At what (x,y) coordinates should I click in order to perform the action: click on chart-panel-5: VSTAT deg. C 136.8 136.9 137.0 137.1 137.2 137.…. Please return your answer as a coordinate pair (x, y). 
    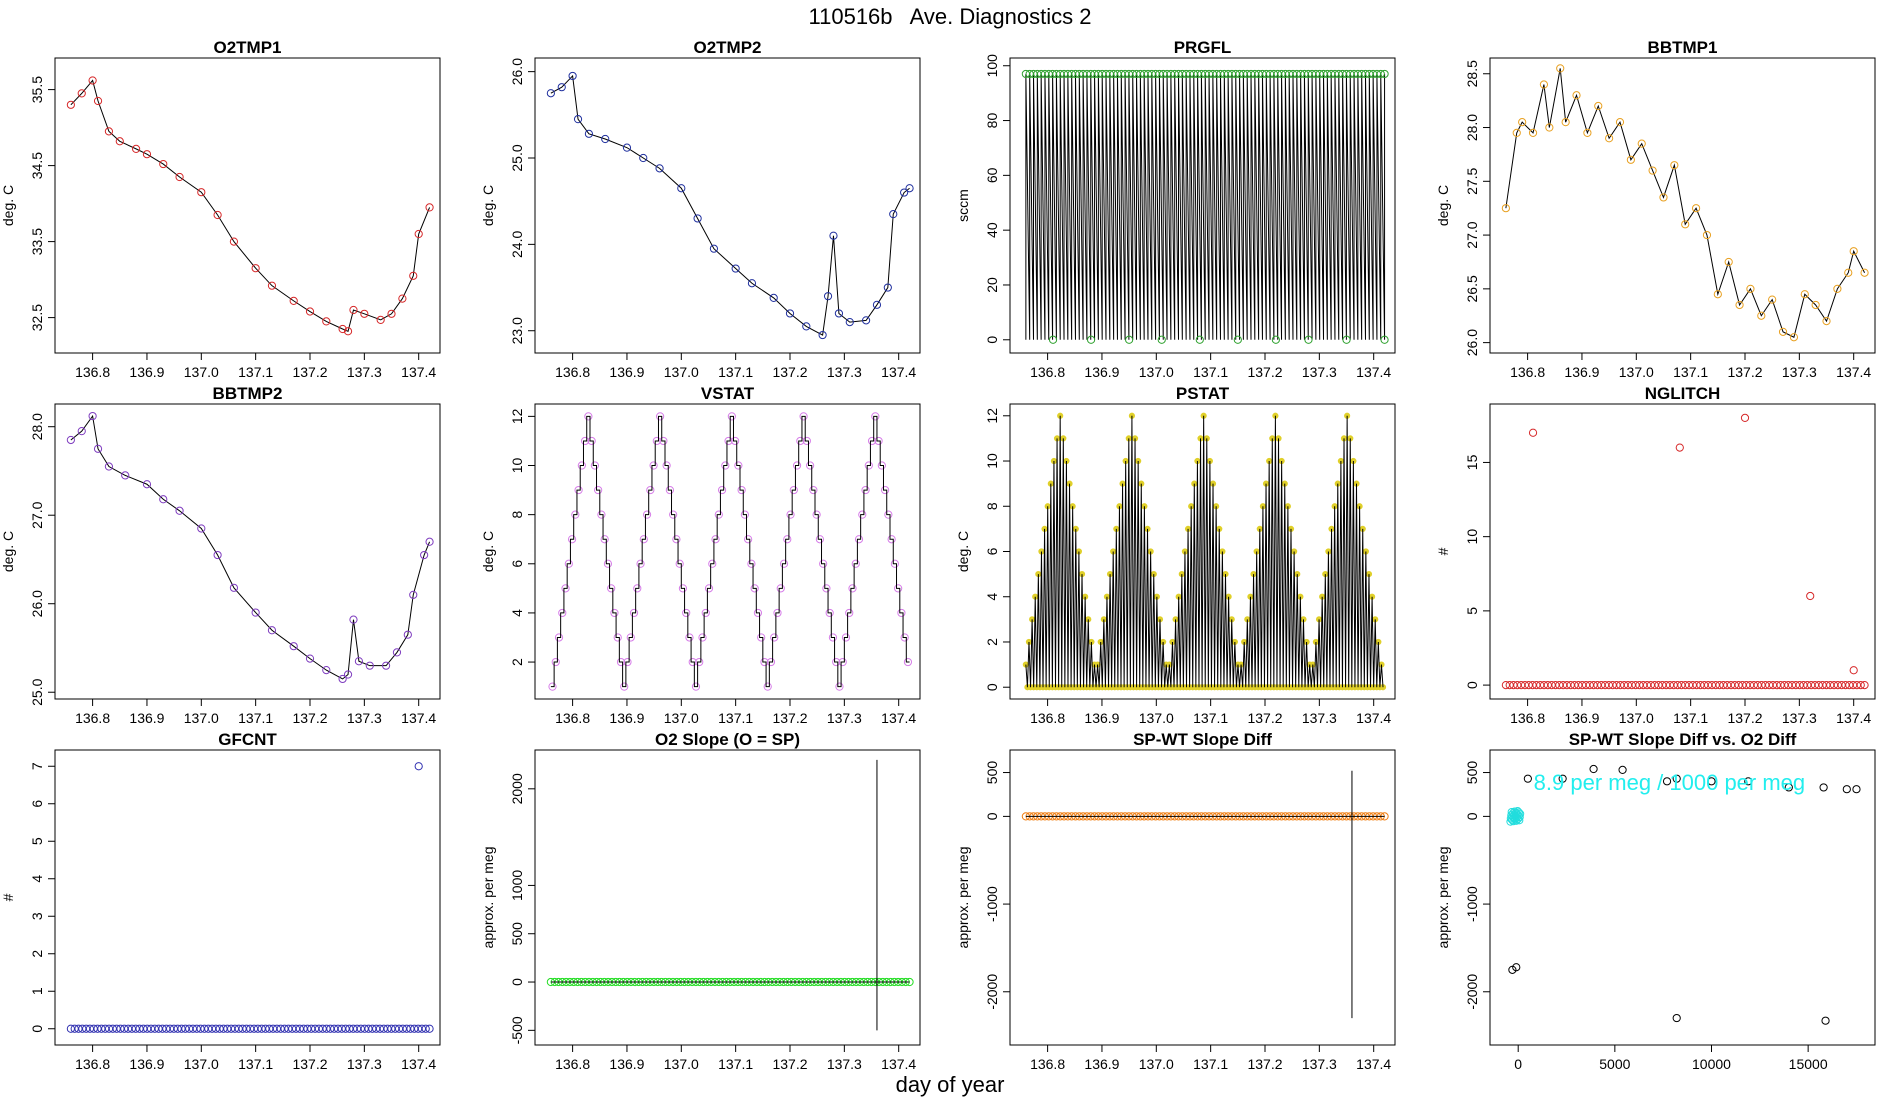
    Looking at the image, I should click on (700, 555).